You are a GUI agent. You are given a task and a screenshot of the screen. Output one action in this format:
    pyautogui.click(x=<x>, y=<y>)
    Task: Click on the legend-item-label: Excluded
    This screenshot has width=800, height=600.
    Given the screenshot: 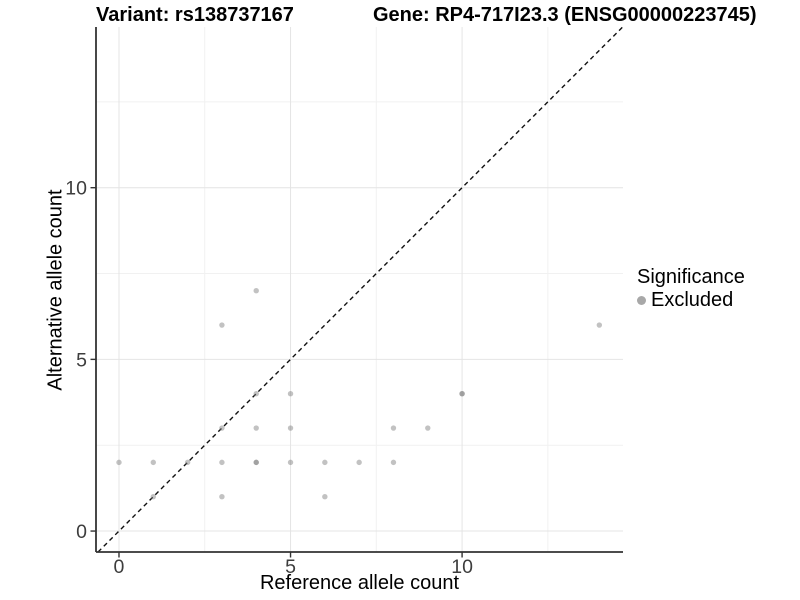 What is the action you would take?
    pyautogui.click(x=692, y=300)
    